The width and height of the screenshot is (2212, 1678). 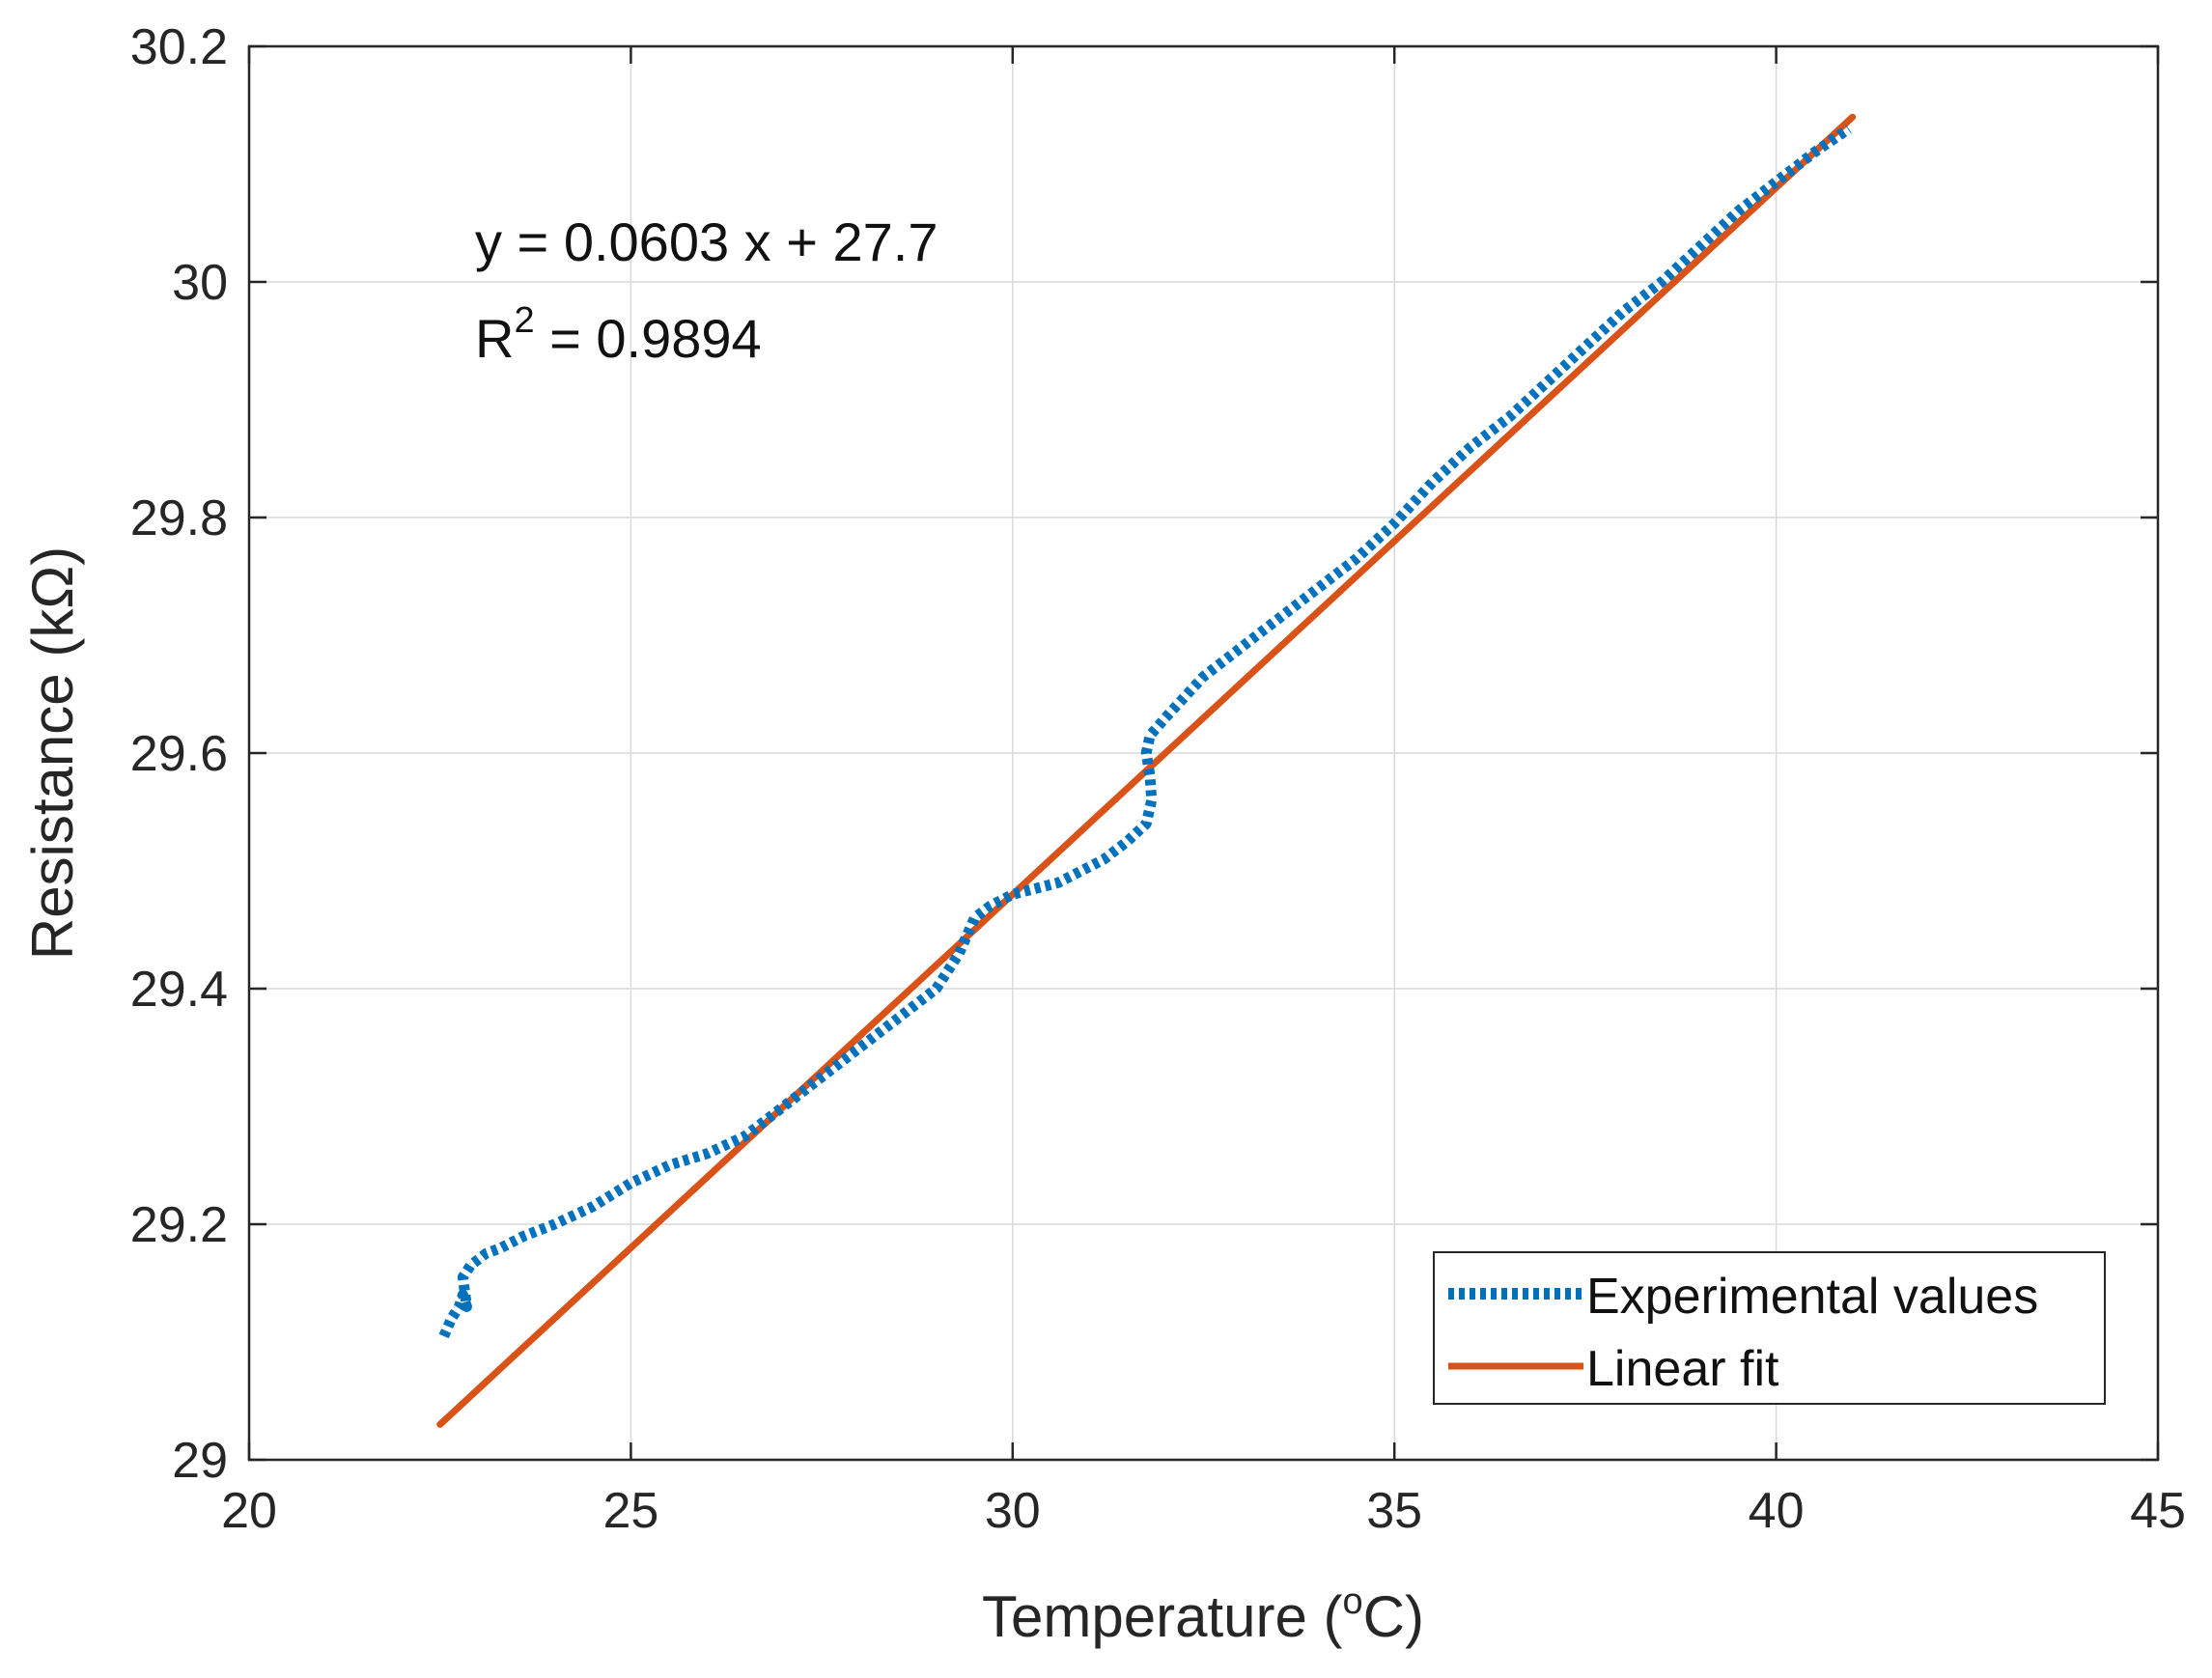 I want to click on fit-equation: y = 0.0603 x + 27.7, so click(x=707, y=241).